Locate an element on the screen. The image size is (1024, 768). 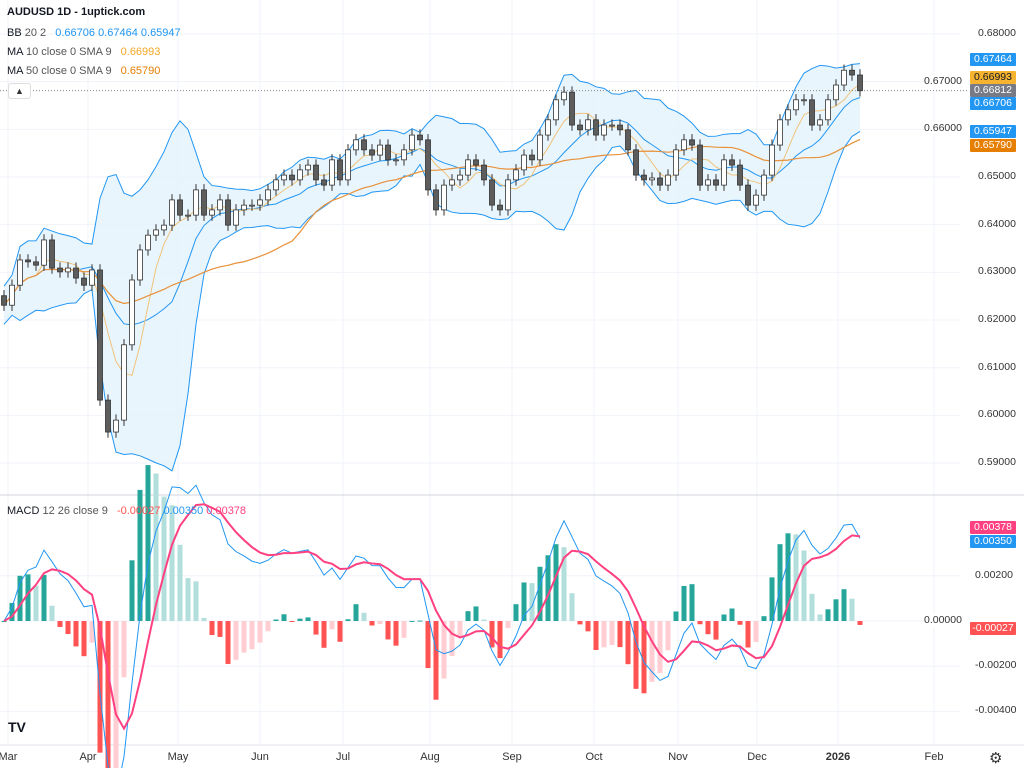
x-tick-label: May is located at coordinates (178, 757).